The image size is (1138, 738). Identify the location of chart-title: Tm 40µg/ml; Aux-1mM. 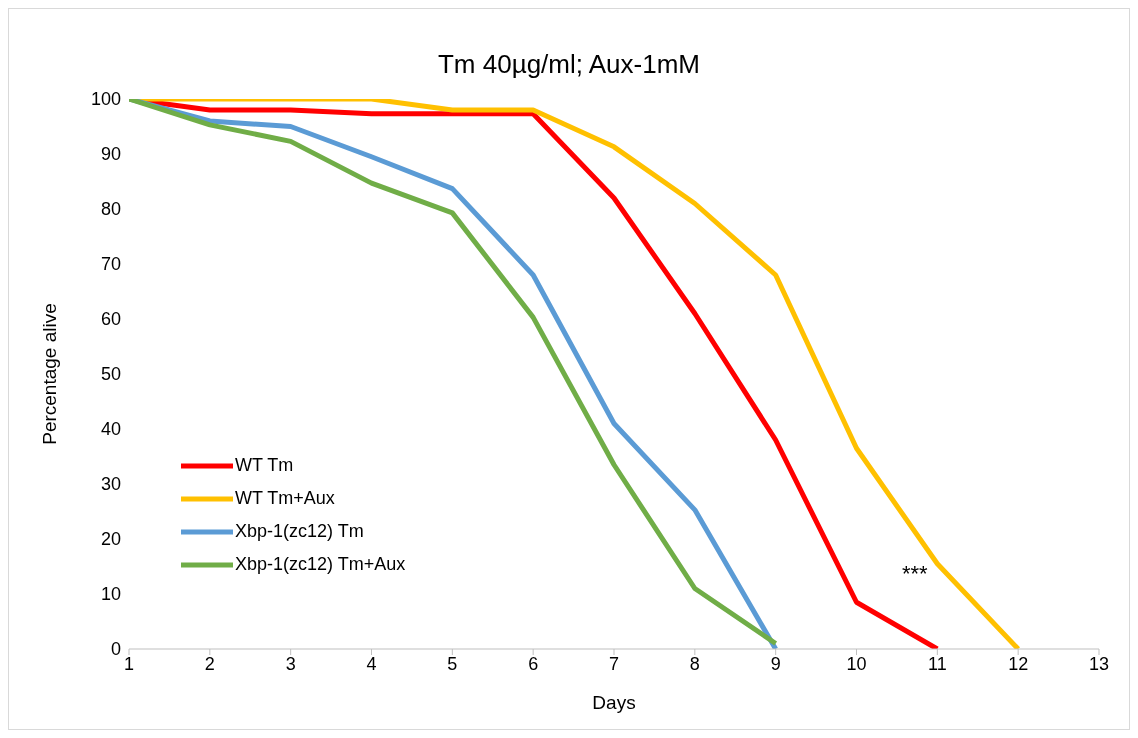
(569, 65).